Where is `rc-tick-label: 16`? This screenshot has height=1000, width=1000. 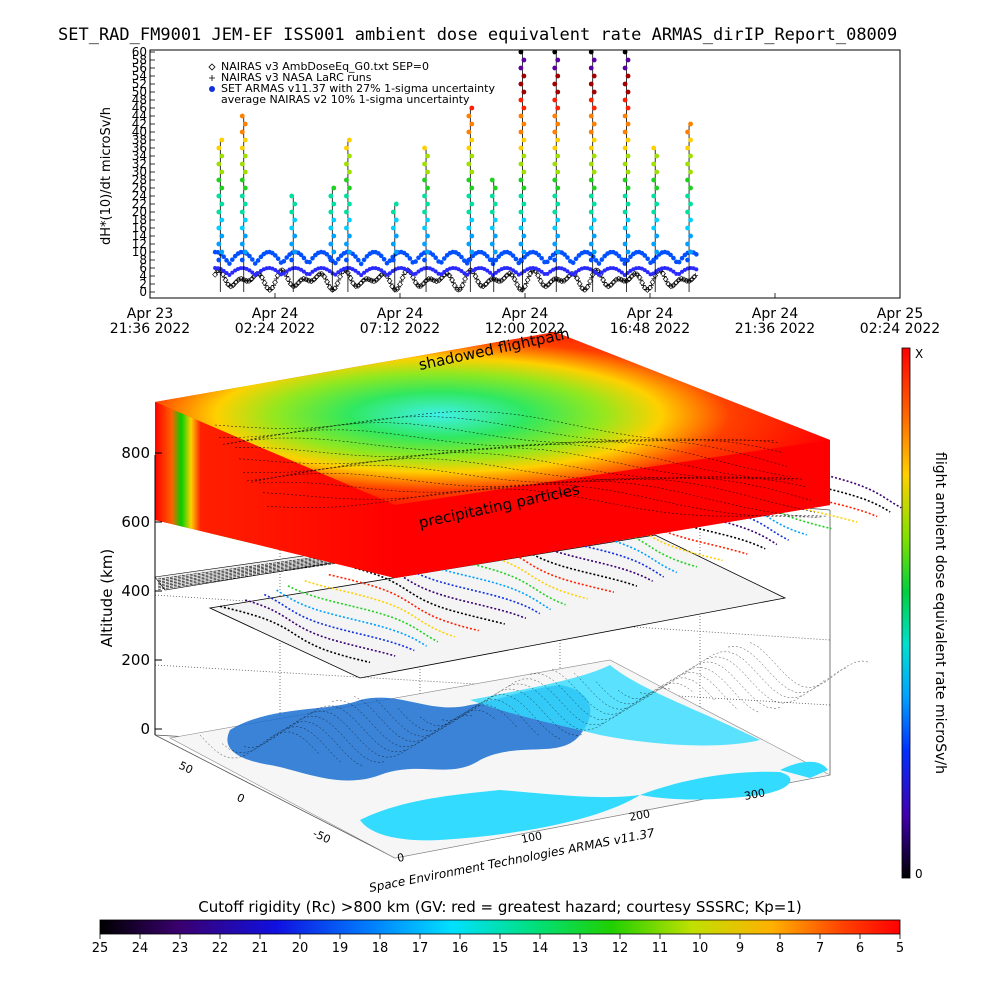 rc-tick-label: 16 is located at coordinates (460, 948).